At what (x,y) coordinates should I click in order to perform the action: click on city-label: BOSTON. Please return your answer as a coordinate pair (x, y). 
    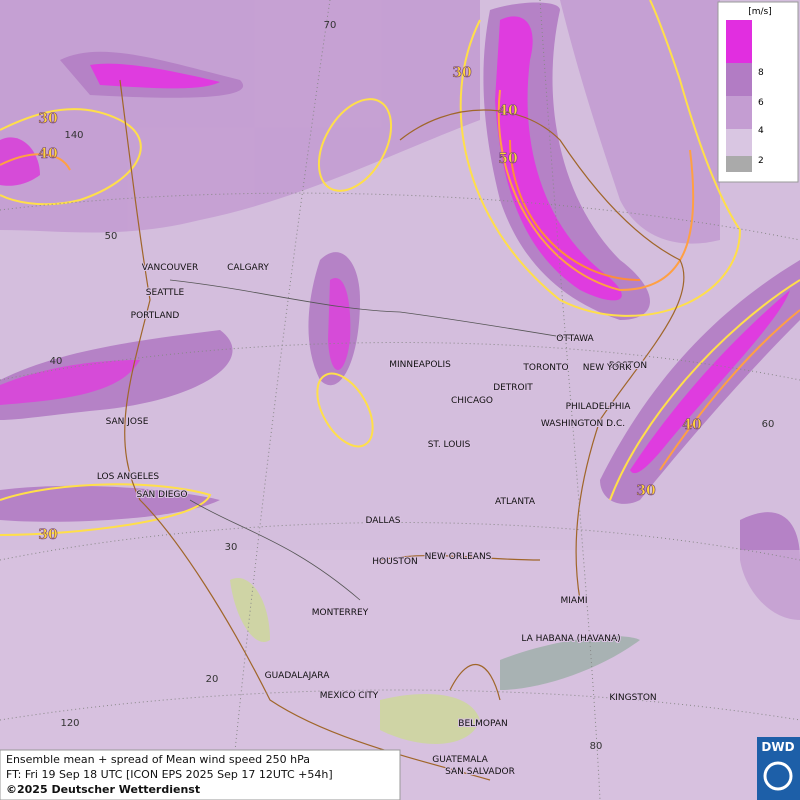
    Looking at the image, I should click on (628, 366).